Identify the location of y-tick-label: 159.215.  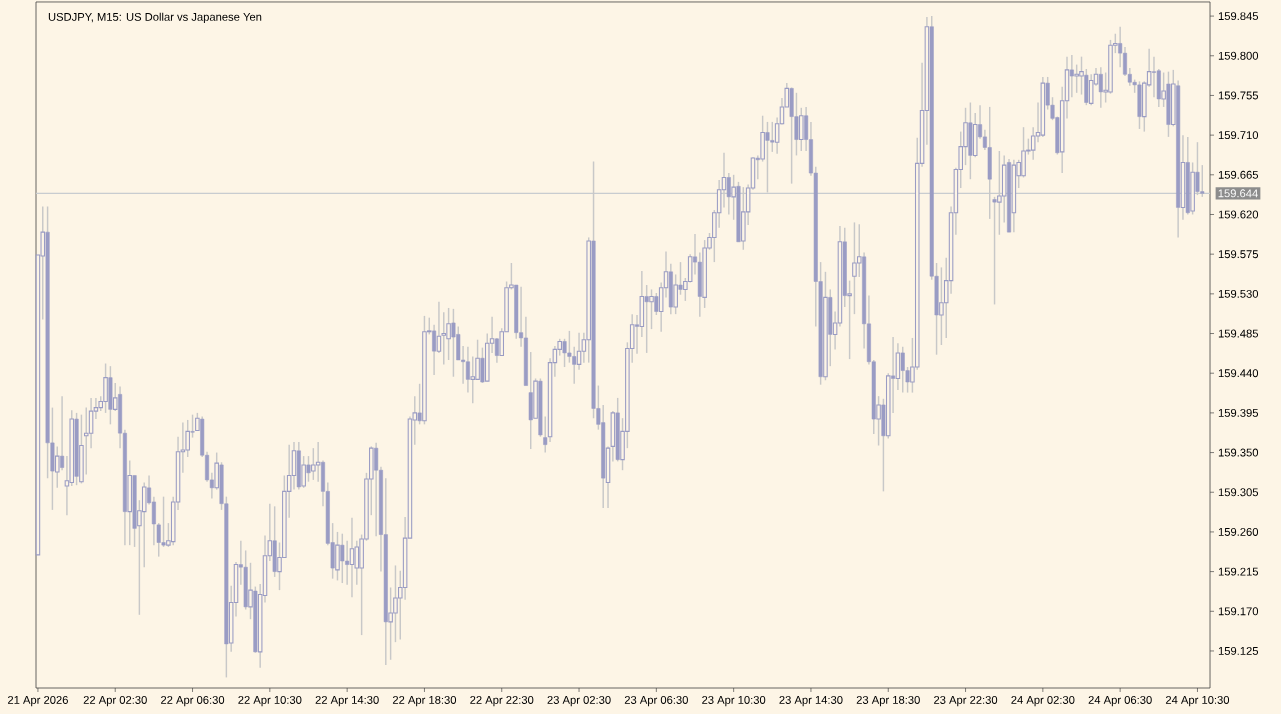
(1238, 571).